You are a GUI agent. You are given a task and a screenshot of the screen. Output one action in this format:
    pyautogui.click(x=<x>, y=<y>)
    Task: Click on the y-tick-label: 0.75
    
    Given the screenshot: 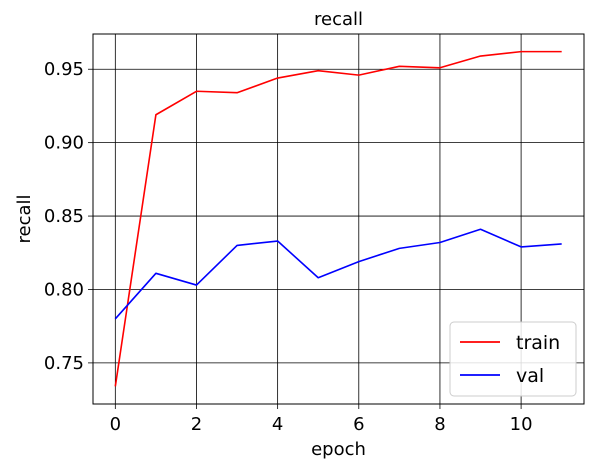 What is the action you would take?
    pyautogui.click(x=64, y=363)
    